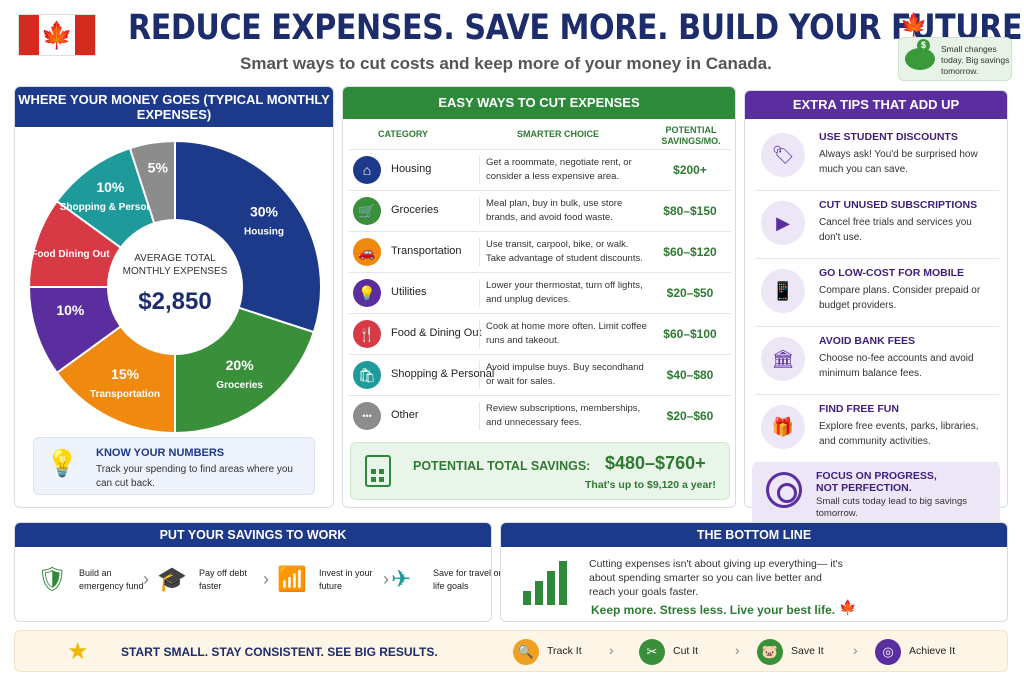  I want to click on segment-percent: 5%, so click(158, 167).